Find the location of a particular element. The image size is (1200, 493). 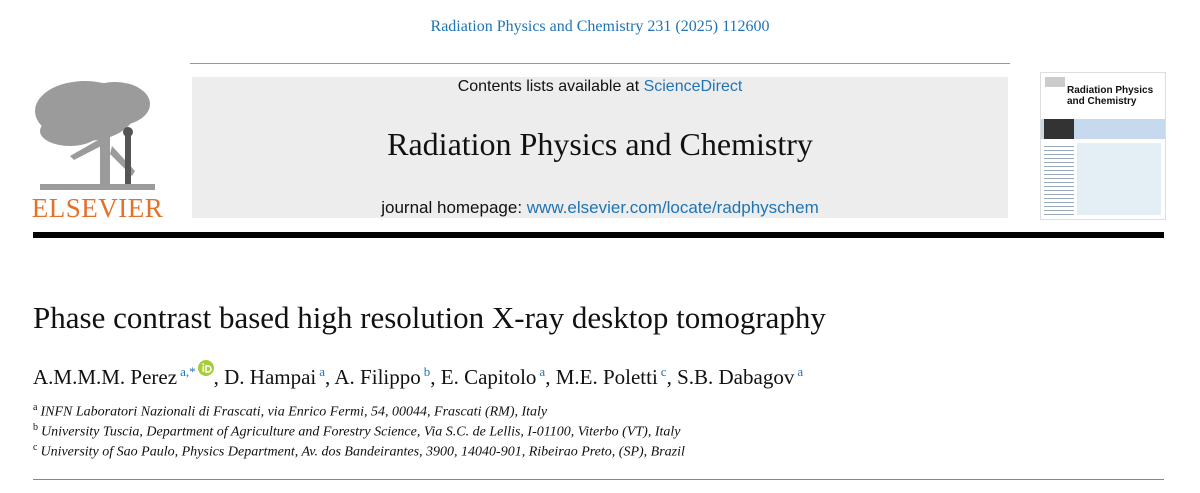

elsevier-tree is located at coordinates (95, 135).